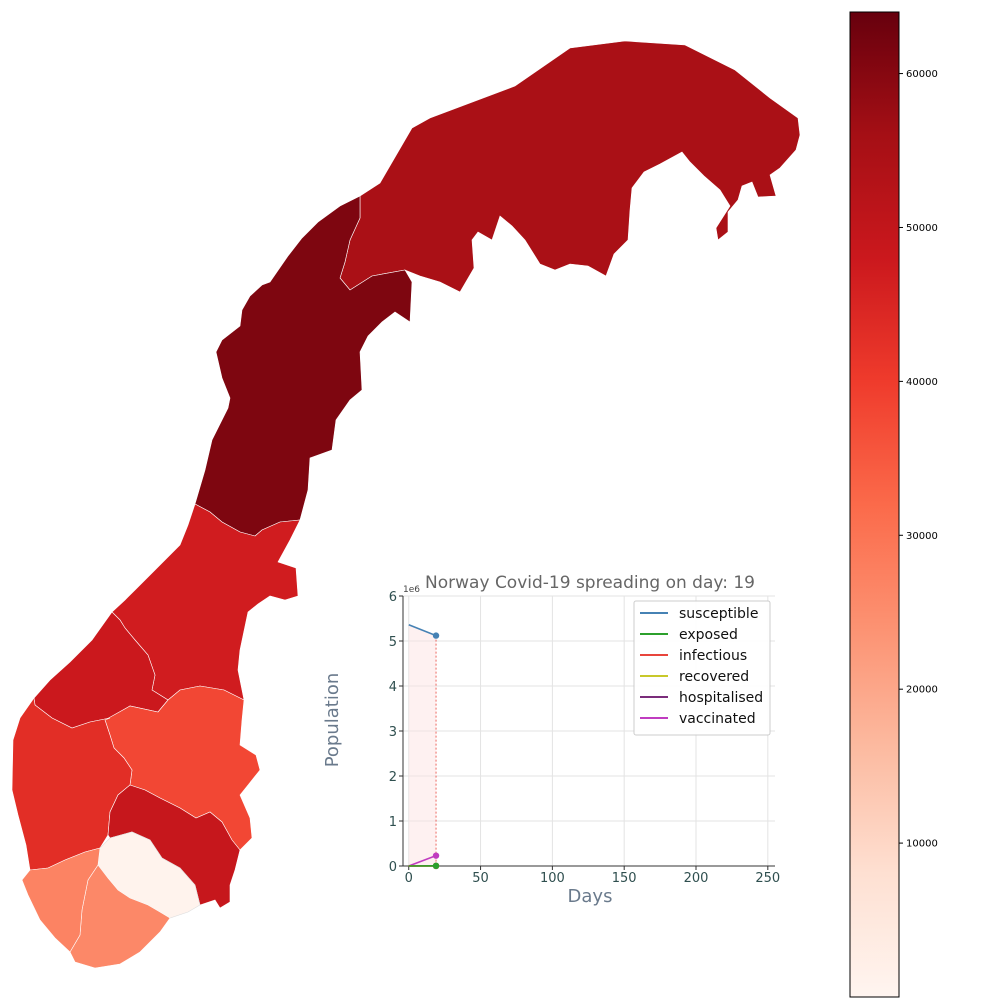 The image size is (1008, 1008). What do you see at coordinates (480, 878) in the screenshot?
I see `x-tick-label: 50` at bounding box center [480, 878].